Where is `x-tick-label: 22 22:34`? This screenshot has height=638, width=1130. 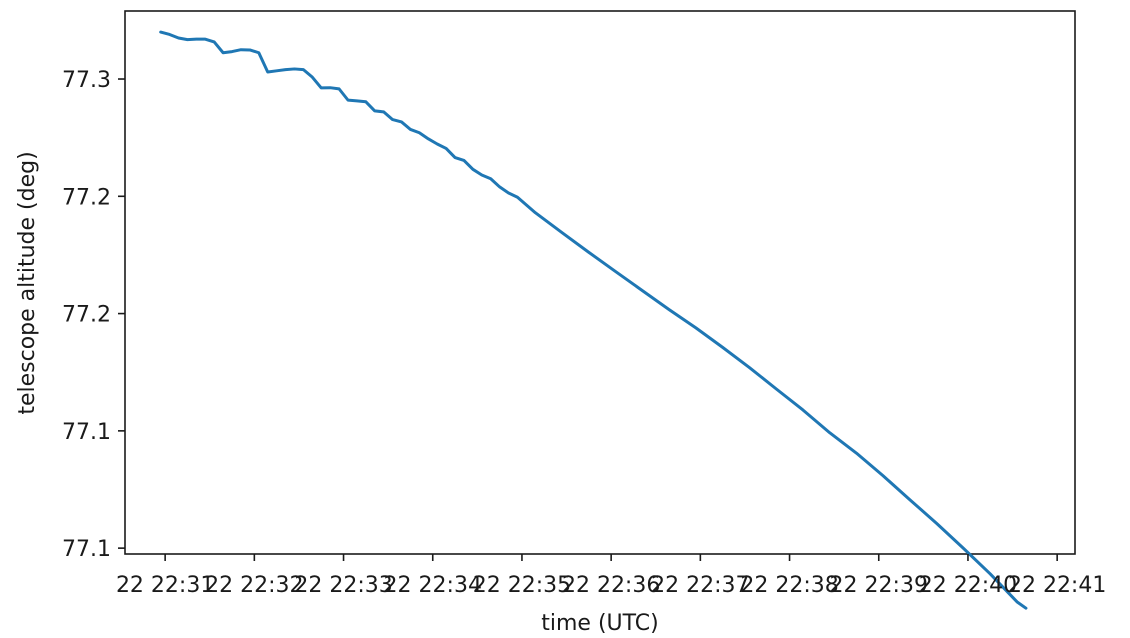
x-tick-label: 22 22:34 is located at coordinates (433, 585).